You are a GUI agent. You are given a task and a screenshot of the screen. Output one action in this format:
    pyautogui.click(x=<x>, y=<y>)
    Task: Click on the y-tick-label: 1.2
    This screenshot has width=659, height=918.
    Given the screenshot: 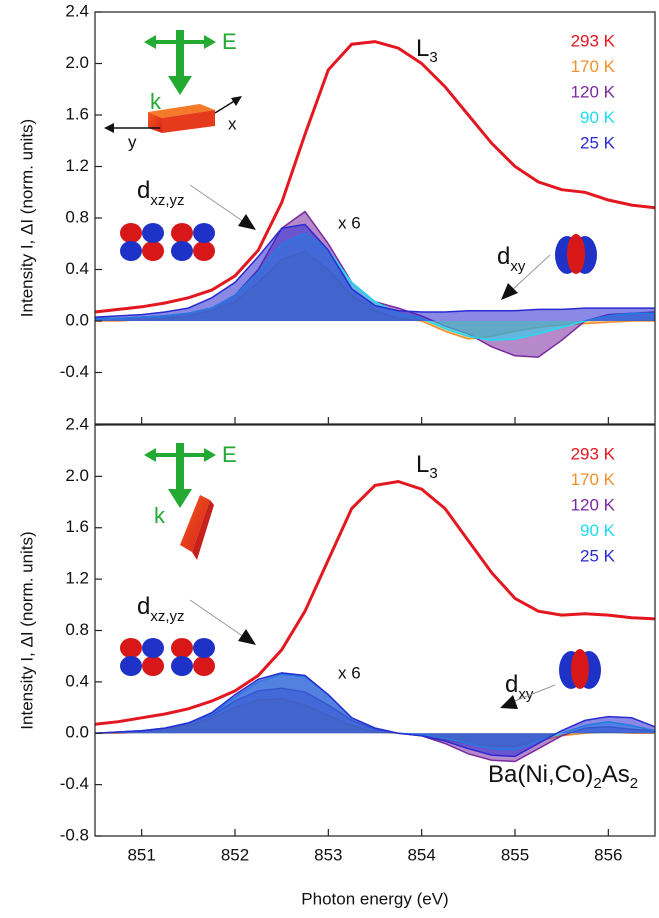 What is the action you would take?
    pyautogui.click(x=77, y=165)
    